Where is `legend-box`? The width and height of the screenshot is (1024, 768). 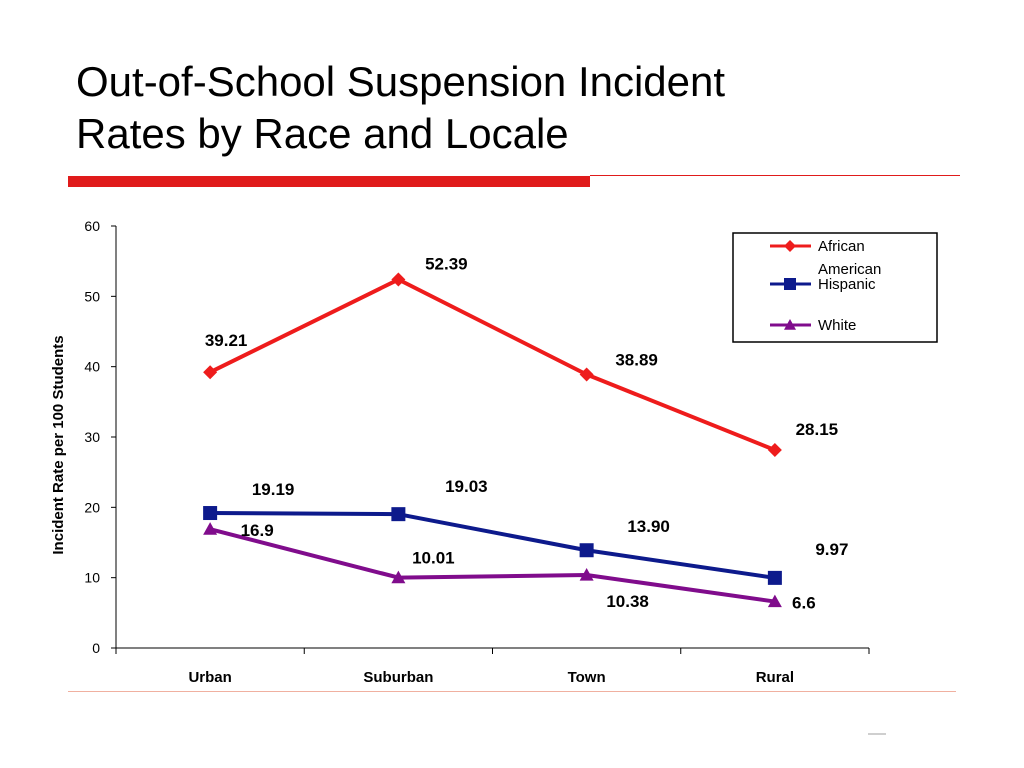
legend-box is located at coordinates (835, 287).